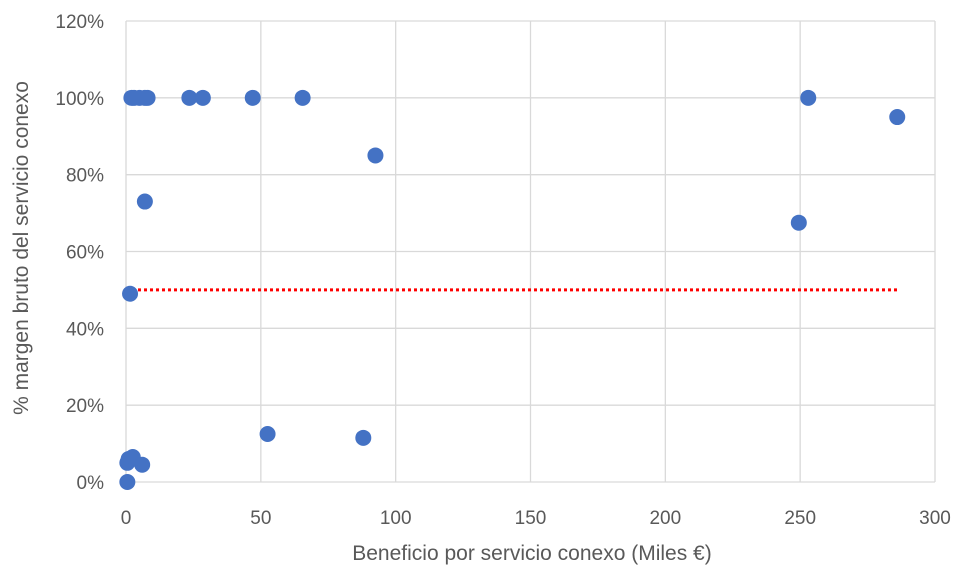 The image size is (957, 568). I want to click on y-tick-label: 0%, so click(91, 483).